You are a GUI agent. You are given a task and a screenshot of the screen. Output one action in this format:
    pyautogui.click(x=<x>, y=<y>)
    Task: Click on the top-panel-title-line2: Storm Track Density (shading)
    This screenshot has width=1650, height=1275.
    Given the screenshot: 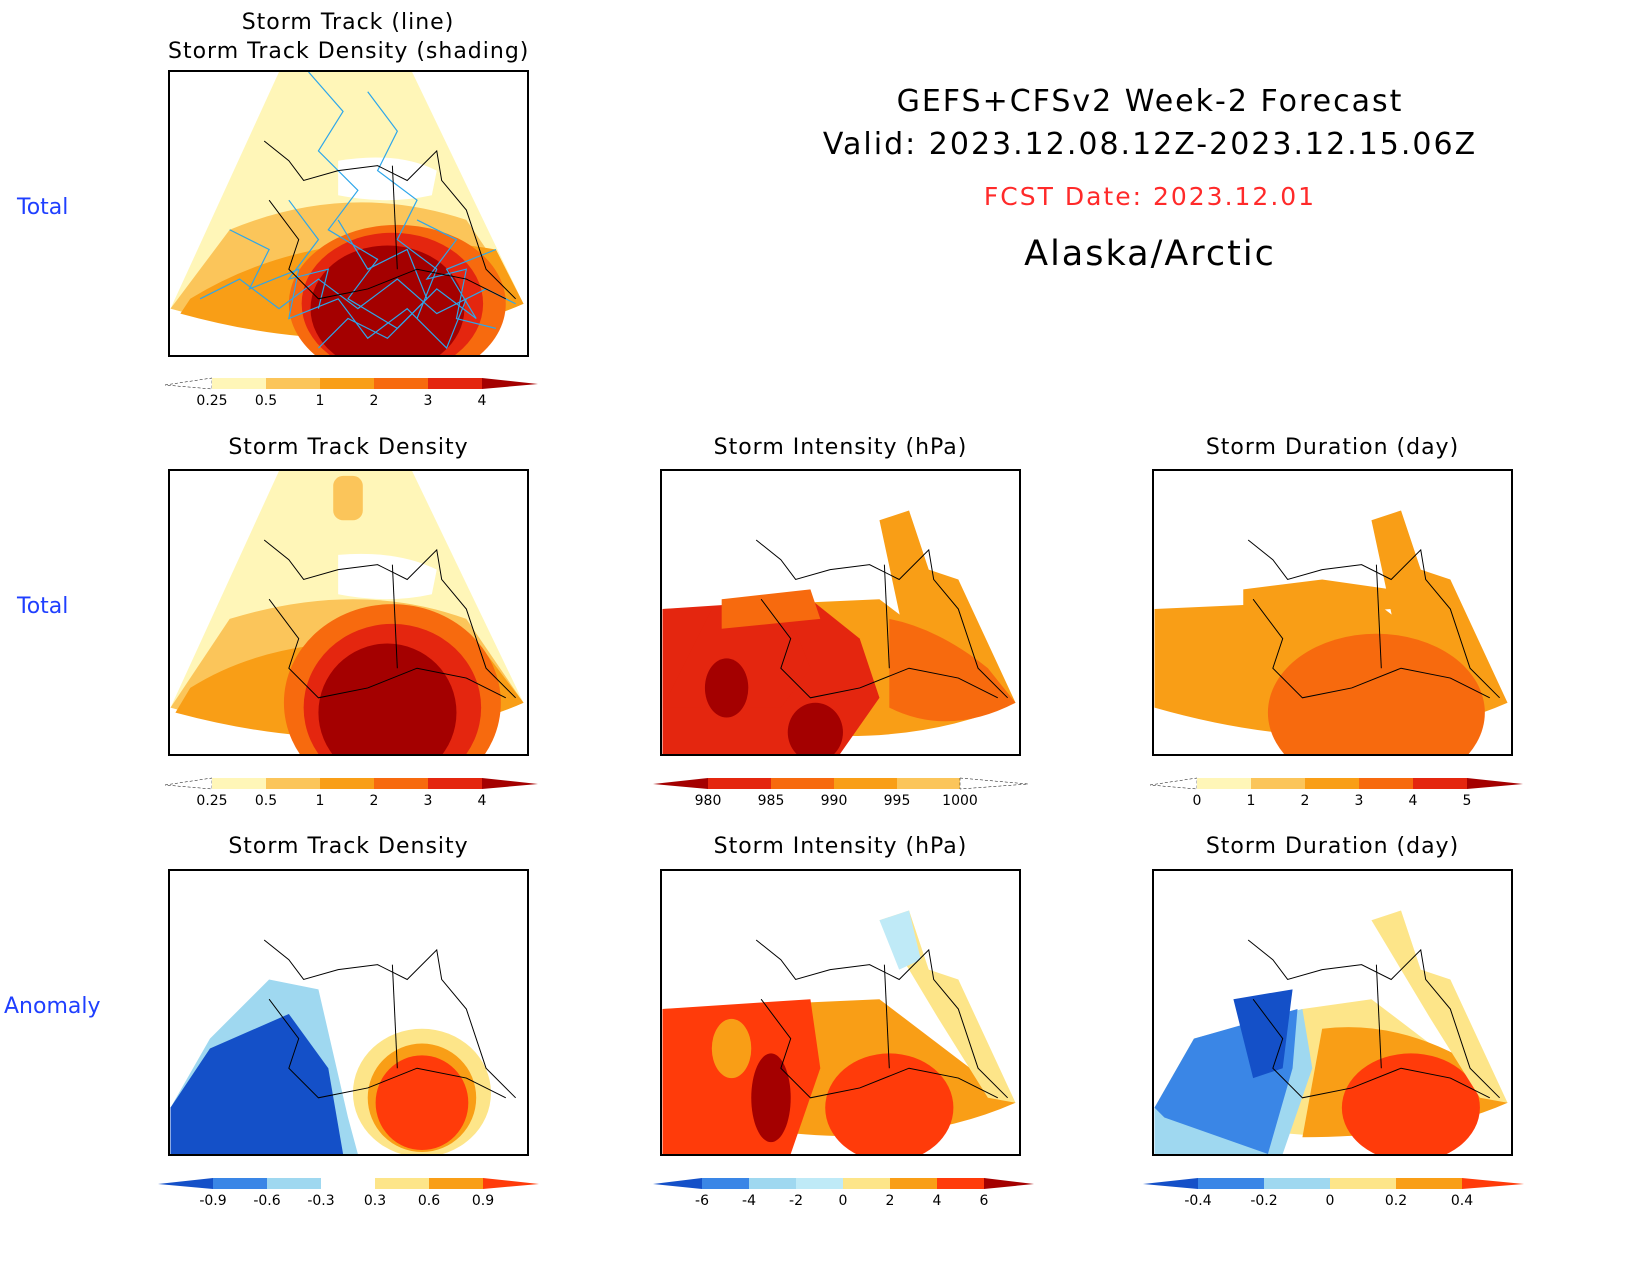 What is the action you would take?
    pyautogui.click(x=349, y=51)
    